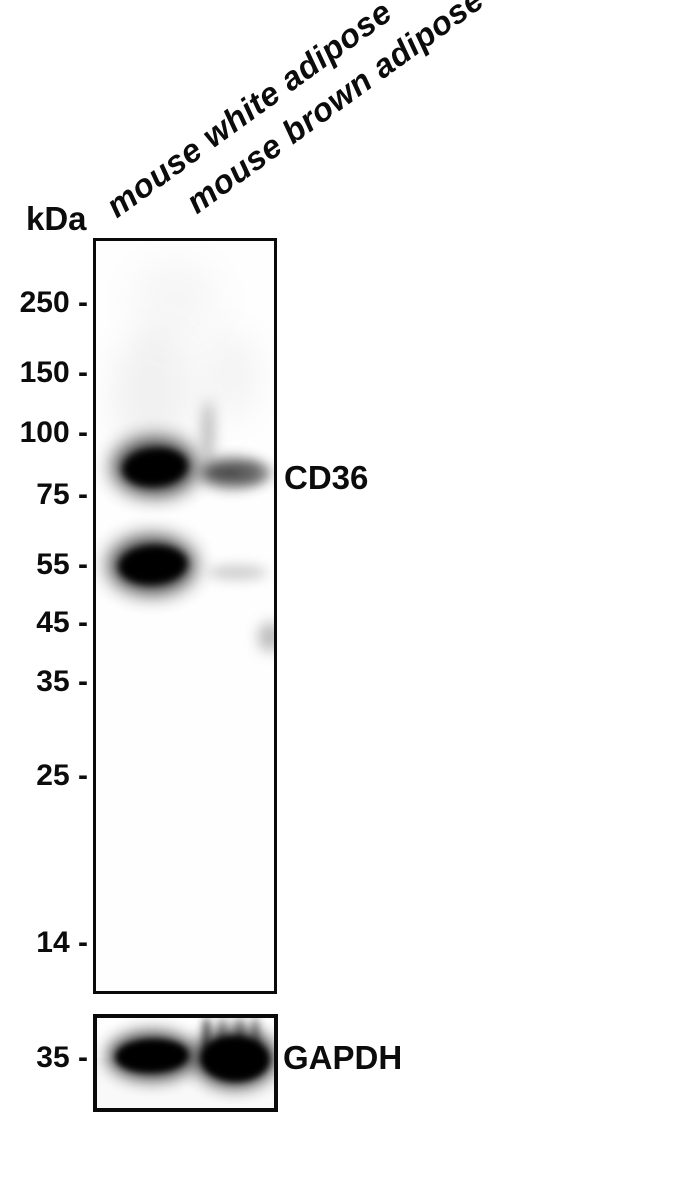 The height and width of the screenshot is (1200, 700). I want to click on mw-marker-100: 100 -, so click(53, 432).